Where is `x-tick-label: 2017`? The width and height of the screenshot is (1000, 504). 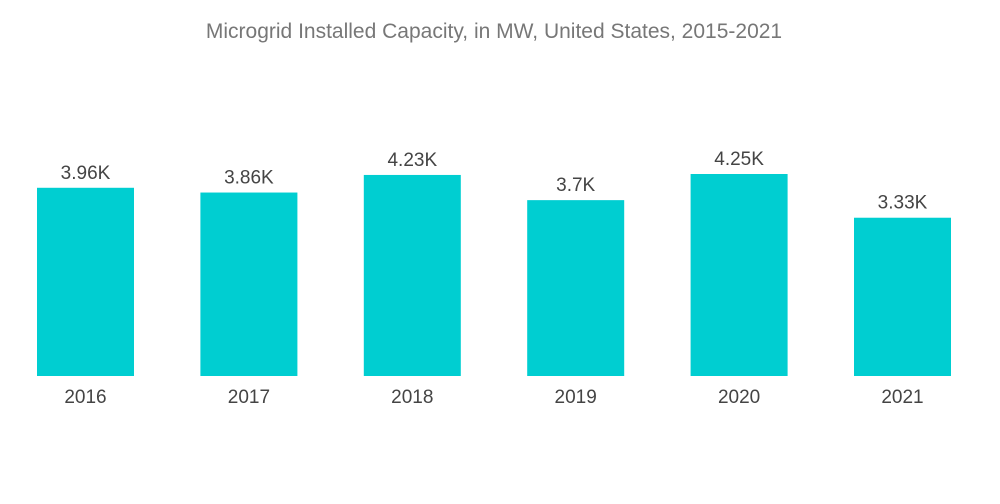
x-tick-label: 2017 is located at coordinates (249, 397).